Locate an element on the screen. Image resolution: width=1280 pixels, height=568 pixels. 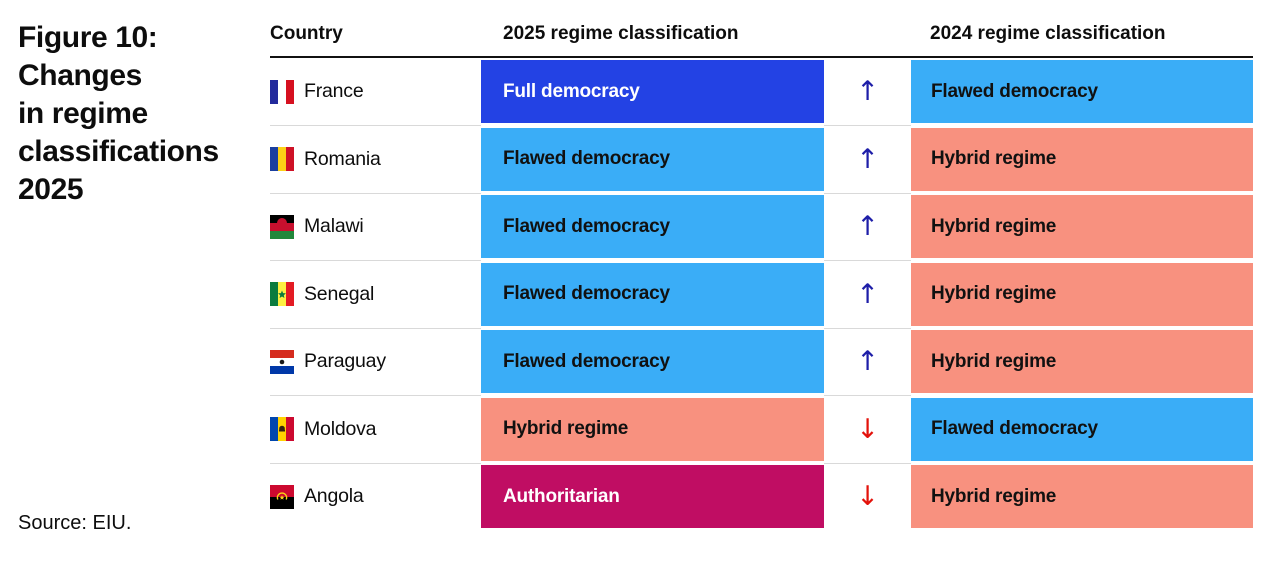
country-cell: France is located at coordinates (375, 93).